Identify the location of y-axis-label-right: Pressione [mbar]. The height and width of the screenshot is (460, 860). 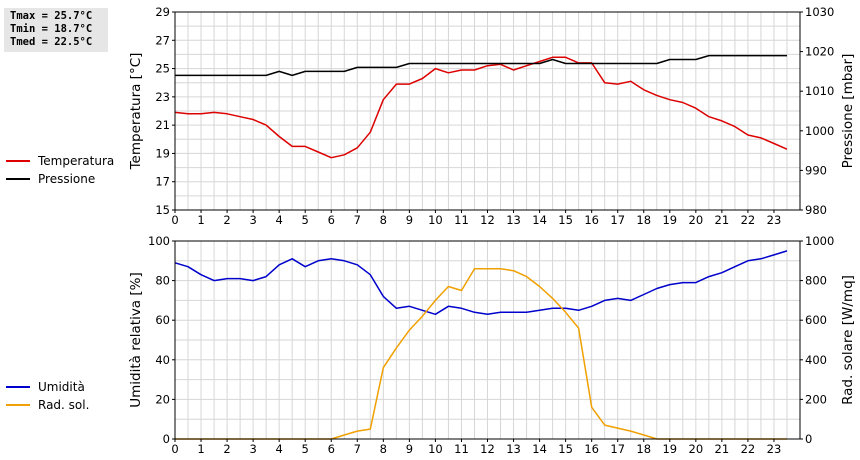
(848, 111).